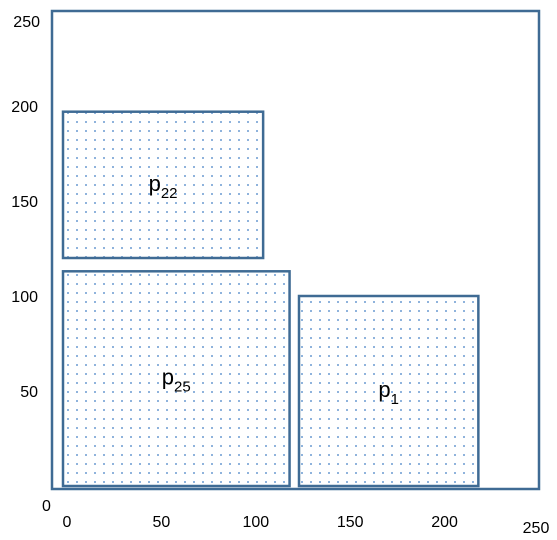  Describe the element at coordinates (162, 522) in the screenshot. I see `x-tick-label: 50` at that location.